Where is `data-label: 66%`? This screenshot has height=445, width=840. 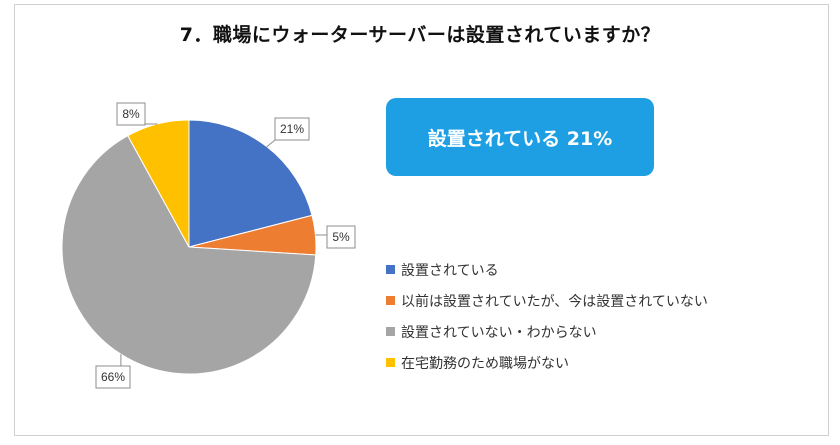
data-label: 66% is located at coordinates (113, 377).